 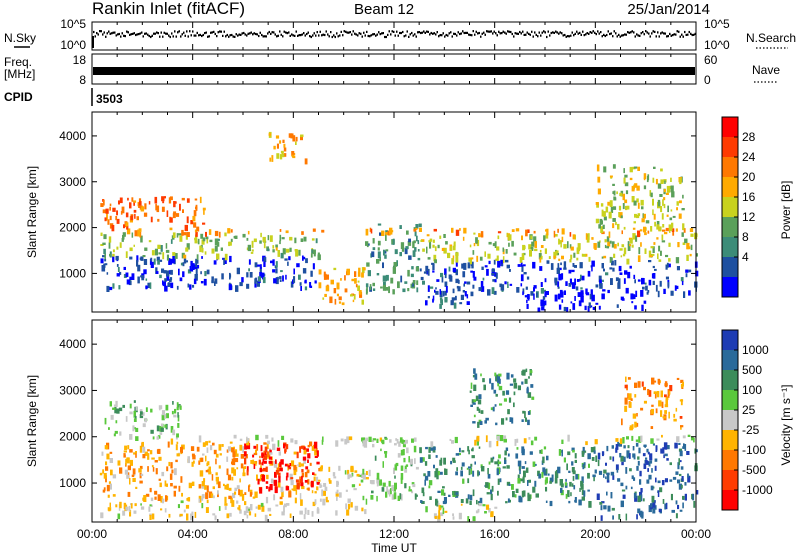 What do you see at coordinates (730, 167) in the screenshot?
I see `power-colorbar-segment` at bounding box center [730, 167].